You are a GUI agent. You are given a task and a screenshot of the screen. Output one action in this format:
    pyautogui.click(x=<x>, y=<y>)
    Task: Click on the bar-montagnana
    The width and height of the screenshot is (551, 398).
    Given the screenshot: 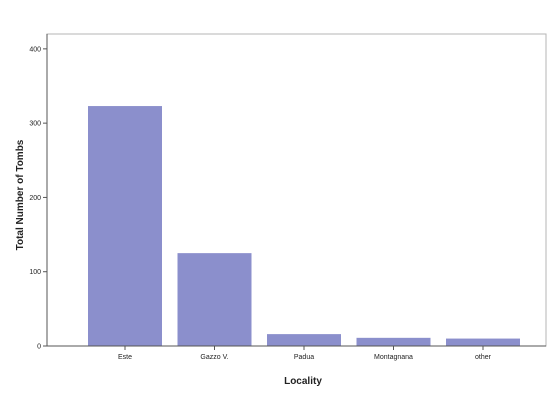 What is the action you would take?
    pyautogui.click(x=393, y=341)
    